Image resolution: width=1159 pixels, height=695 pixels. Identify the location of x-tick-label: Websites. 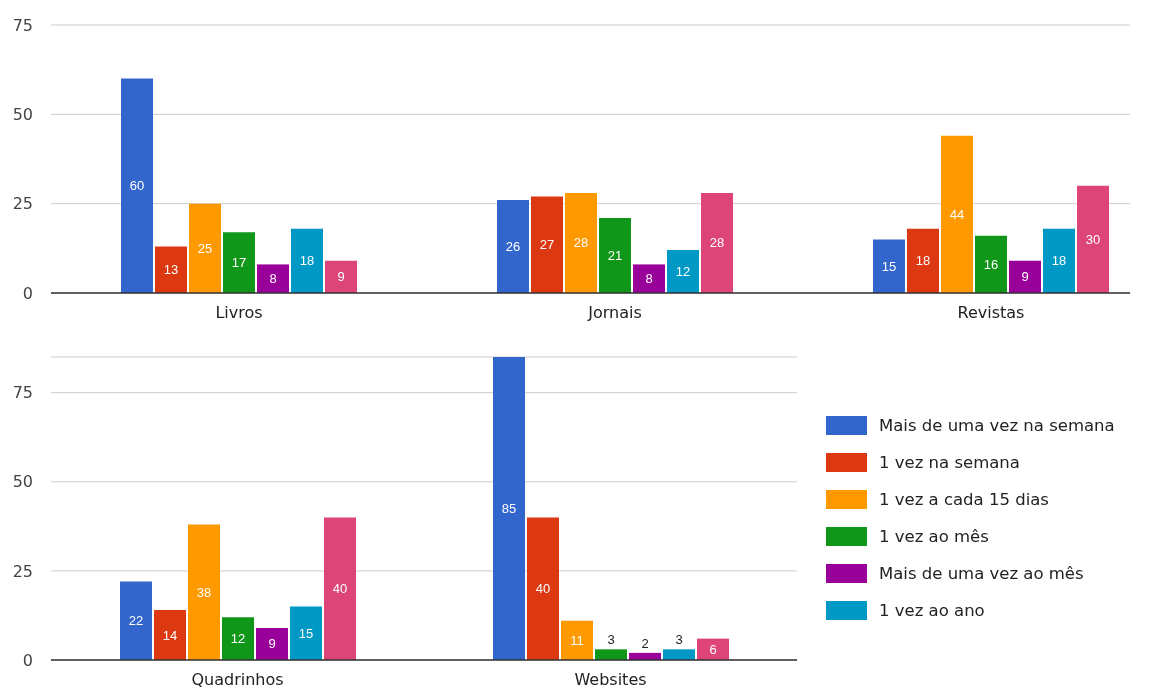
(610, 680).